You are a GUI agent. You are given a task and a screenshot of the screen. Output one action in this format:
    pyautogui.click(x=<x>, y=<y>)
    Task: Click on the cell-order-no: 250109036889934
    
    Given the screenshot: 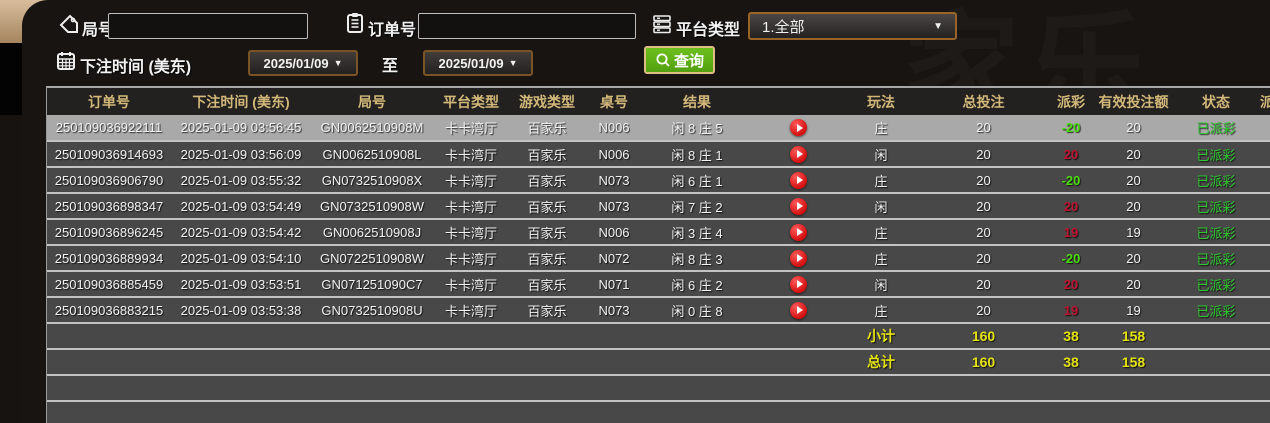 What is the action you would take?
    pyautogui.click(x=109, y=258)
    